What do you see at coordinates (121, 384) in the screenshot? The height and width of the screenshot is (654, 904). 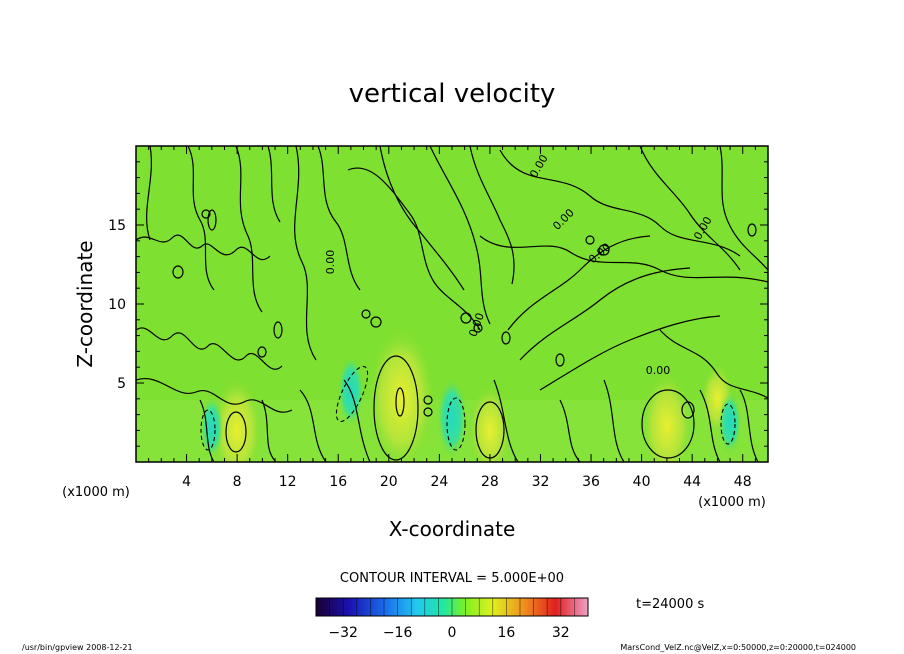 I see `y-tick-label: 5` at bounding box center [121, 384].